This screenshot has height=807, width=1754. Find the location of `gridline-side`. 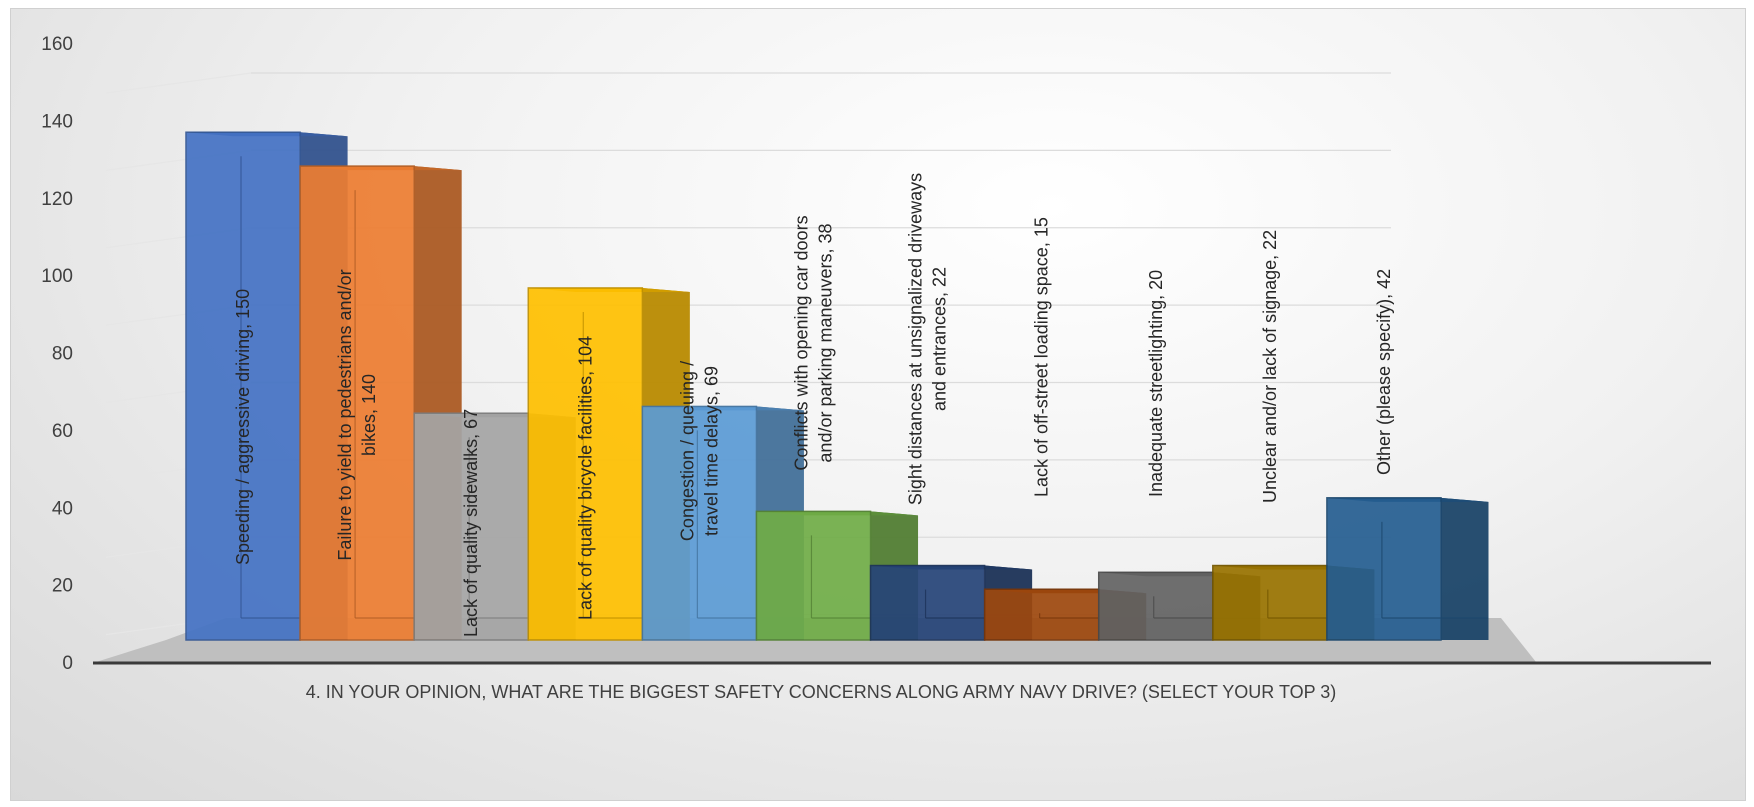

gridline-side is located at coordinates (178, 83).